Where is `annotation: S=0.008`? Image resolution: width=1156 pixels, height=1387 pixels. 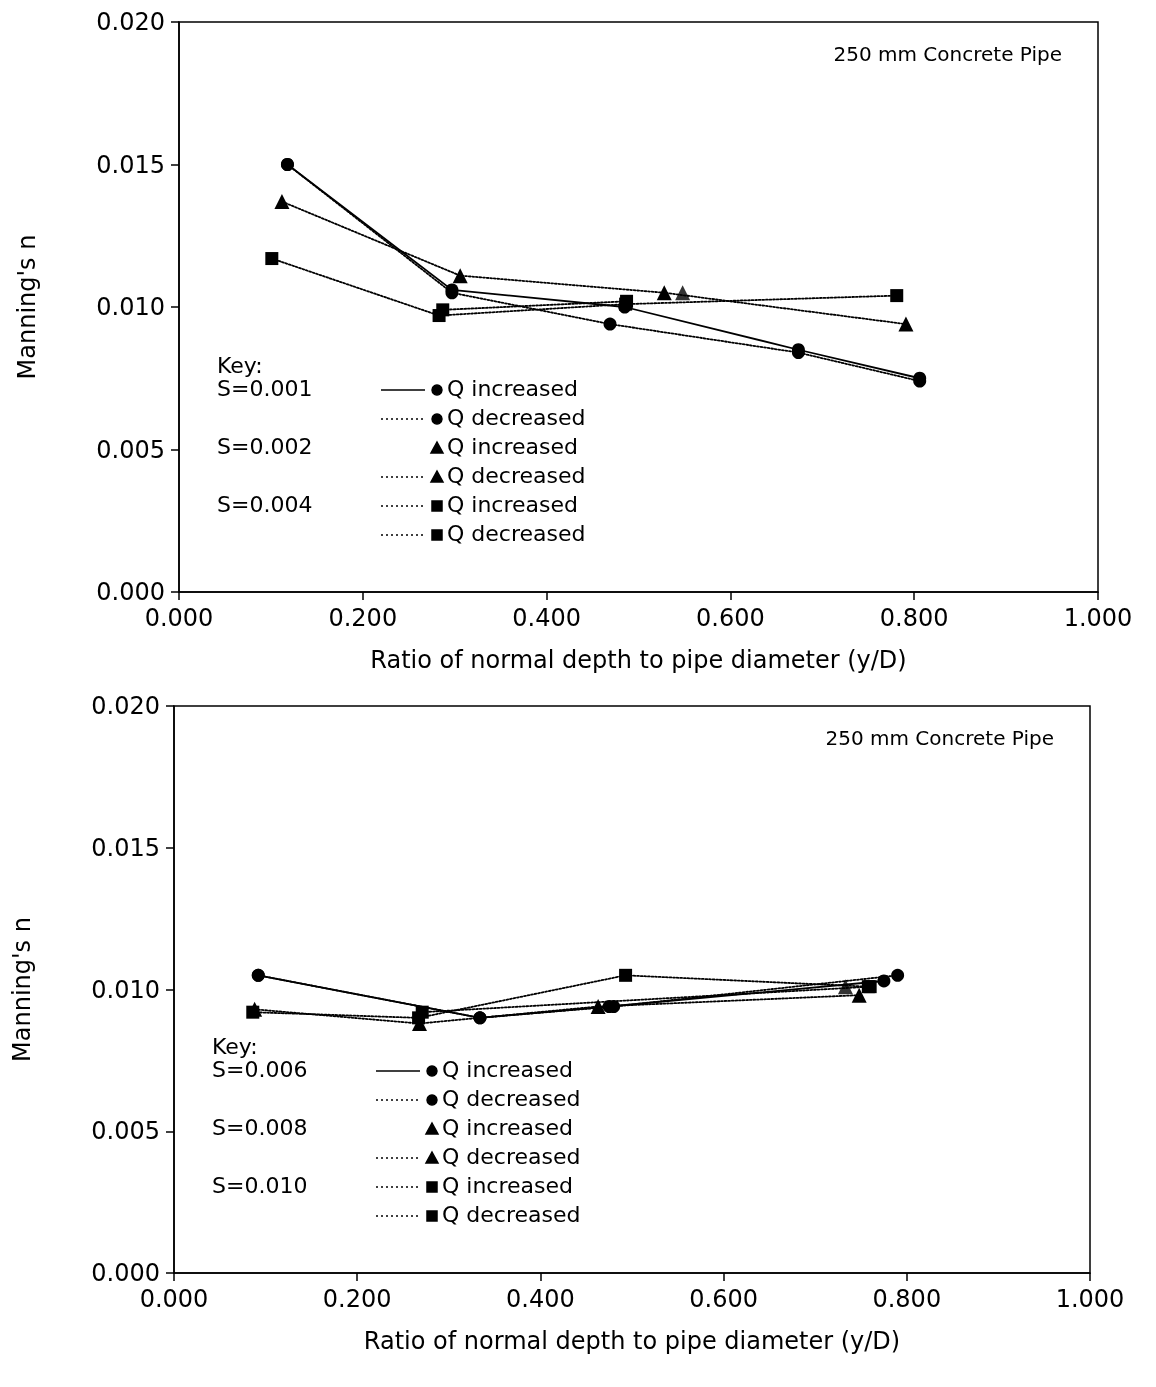
annotation: S=0.008 is located at coordinates (260, 1127).